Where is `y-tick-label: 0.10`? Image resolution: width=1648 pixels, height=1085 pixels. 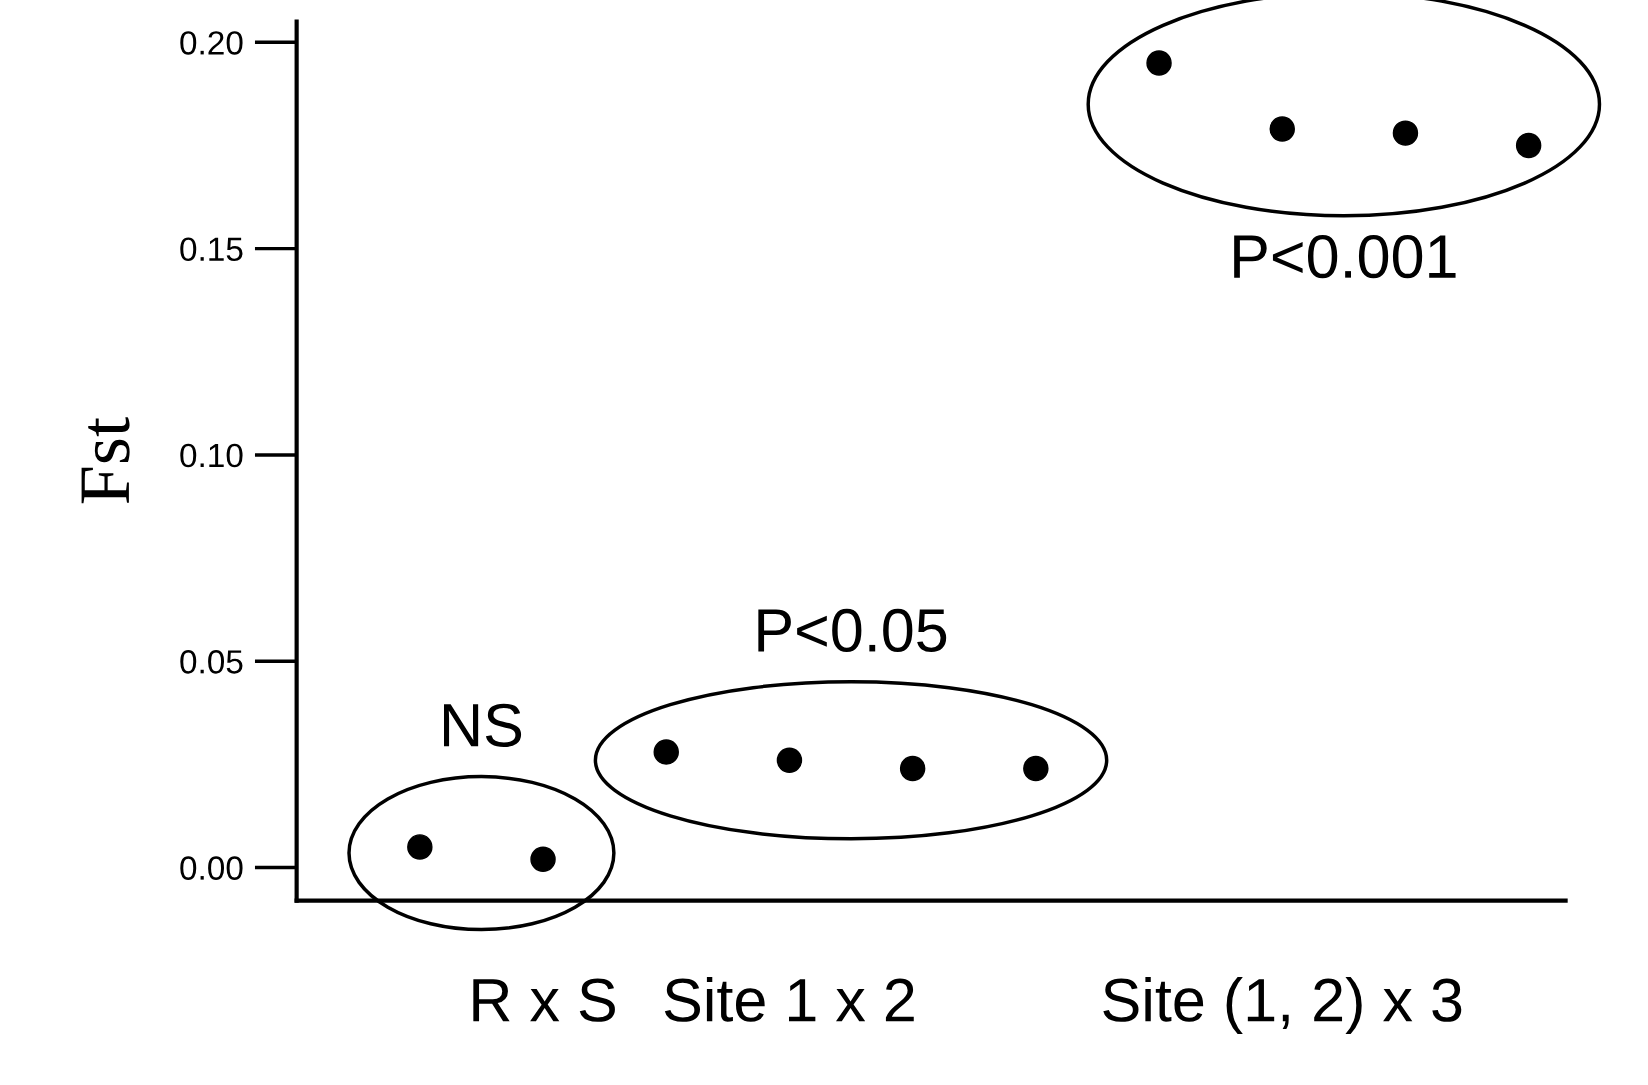 y-tick-label: 0.10 is located at coordinates (211, 455).